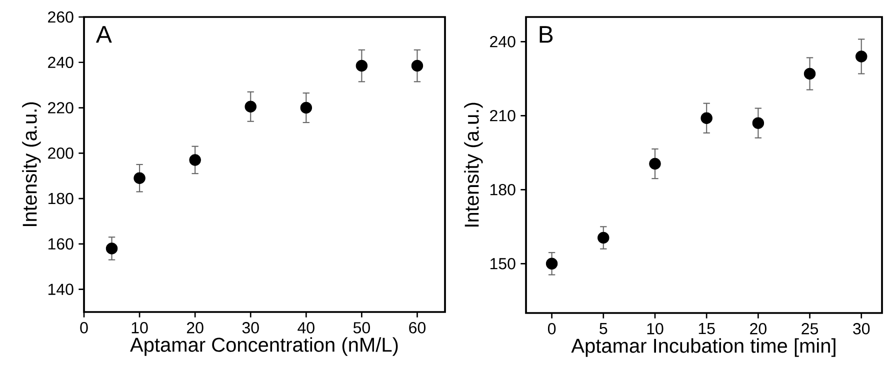 Image resolution: width=885 pixels, height=372 pixels. I want to click on x-tick-label: 25, so click(810, 328).